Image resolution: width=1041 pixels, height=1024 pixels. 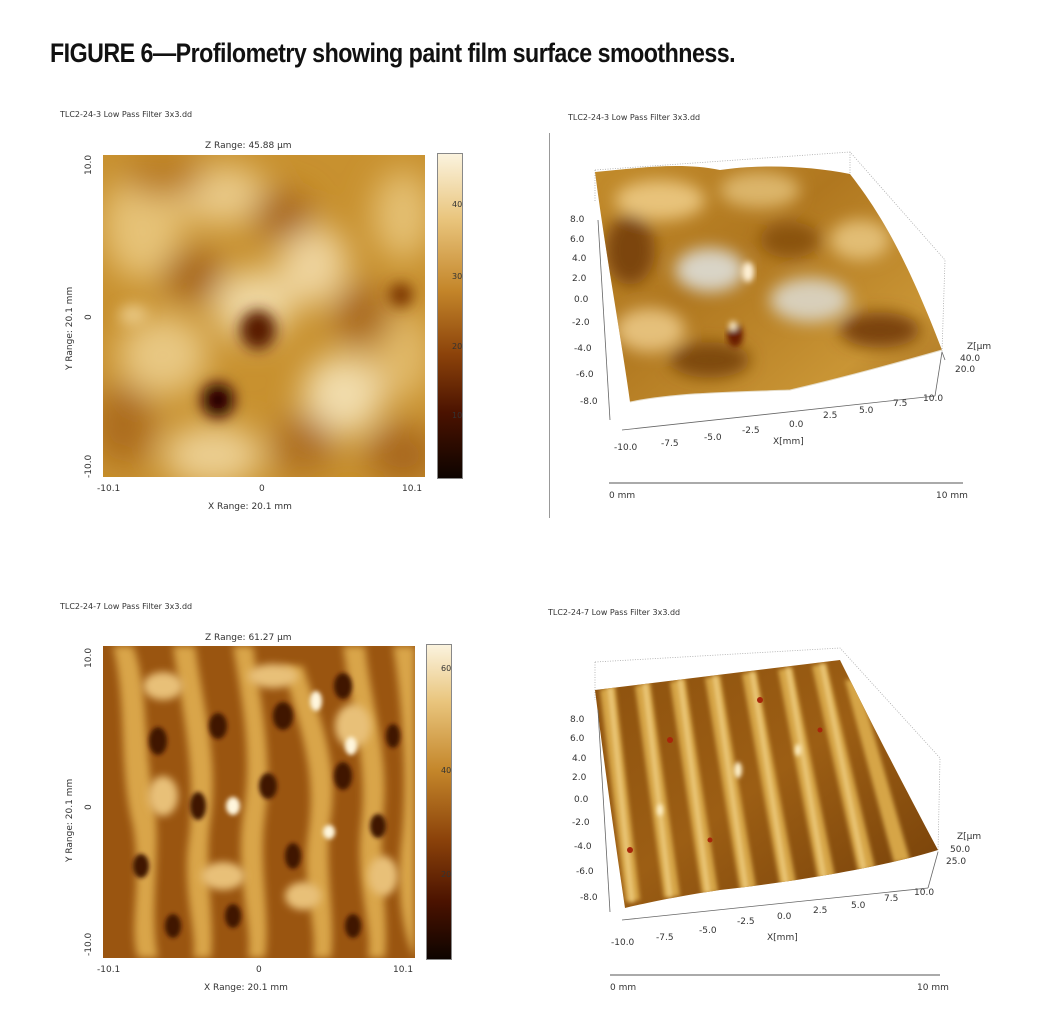 I want to click on bottom-right-3d-surface, so click(x=767, y=784).